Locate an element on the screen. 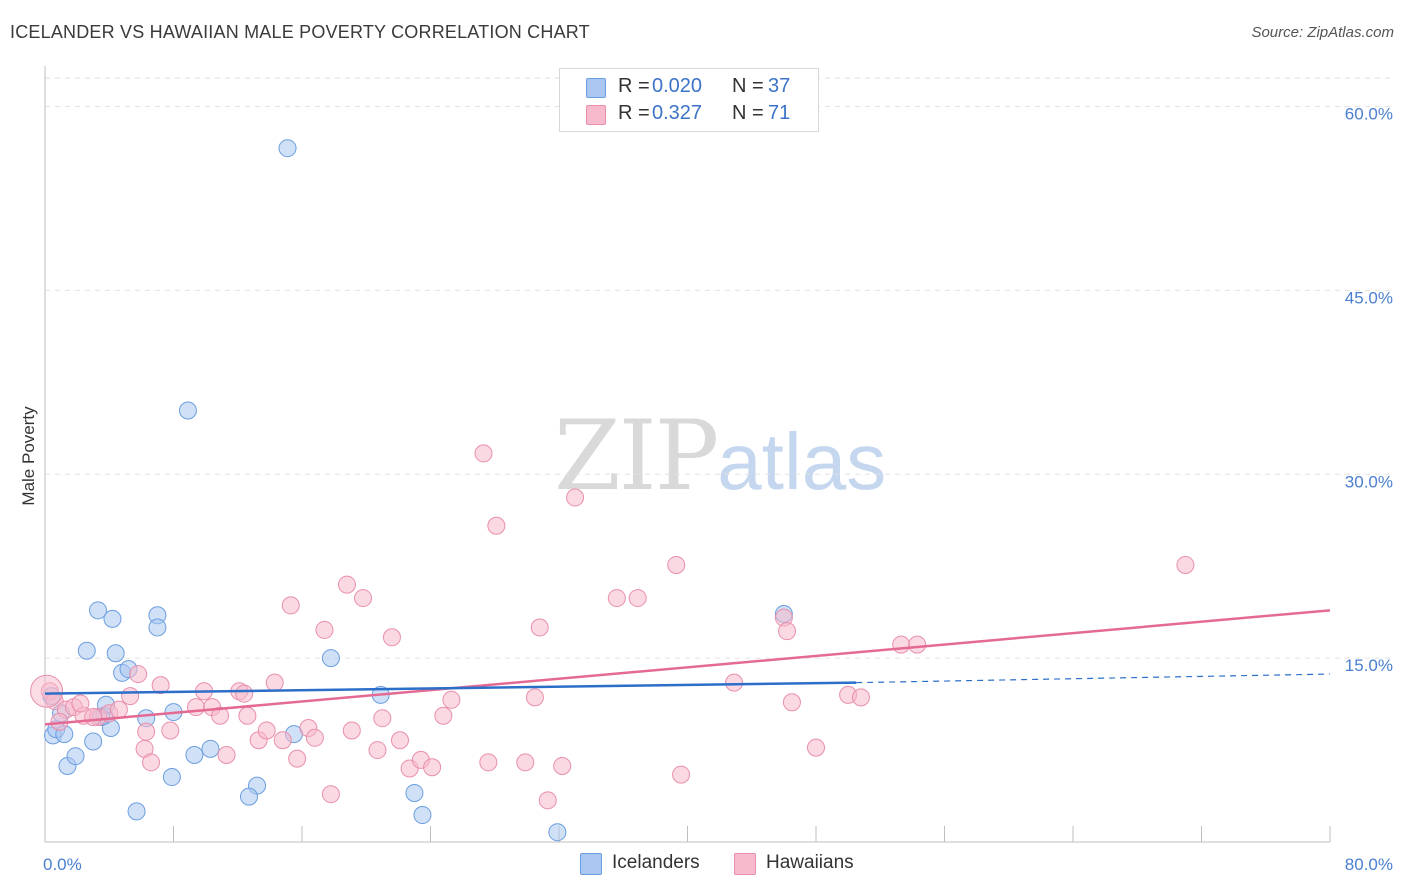  y-tick-label: 30.0% is located at coordinates (1369, 481).